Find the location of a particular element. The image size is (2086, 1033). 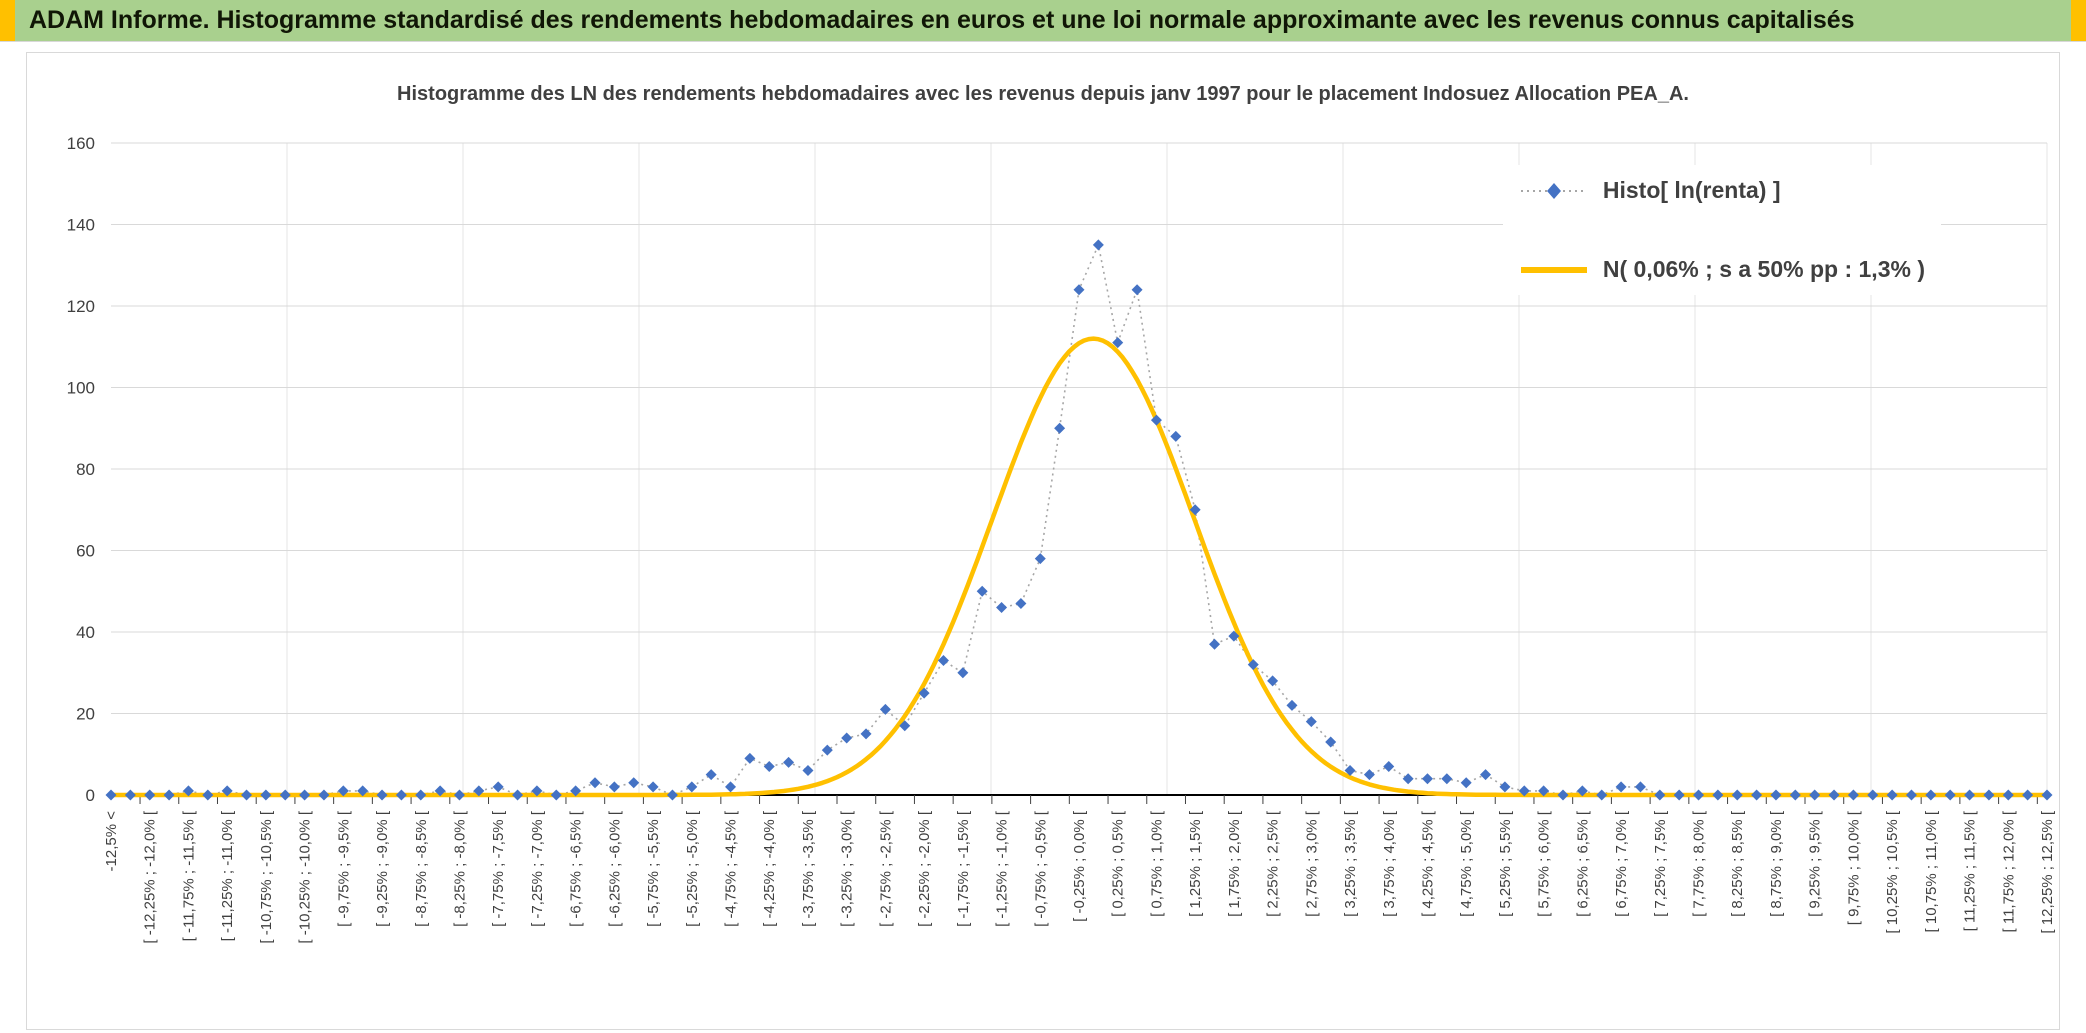

svg-text: [ 6,75% ; 7,0% [ is located at coordinates (1621, 863).